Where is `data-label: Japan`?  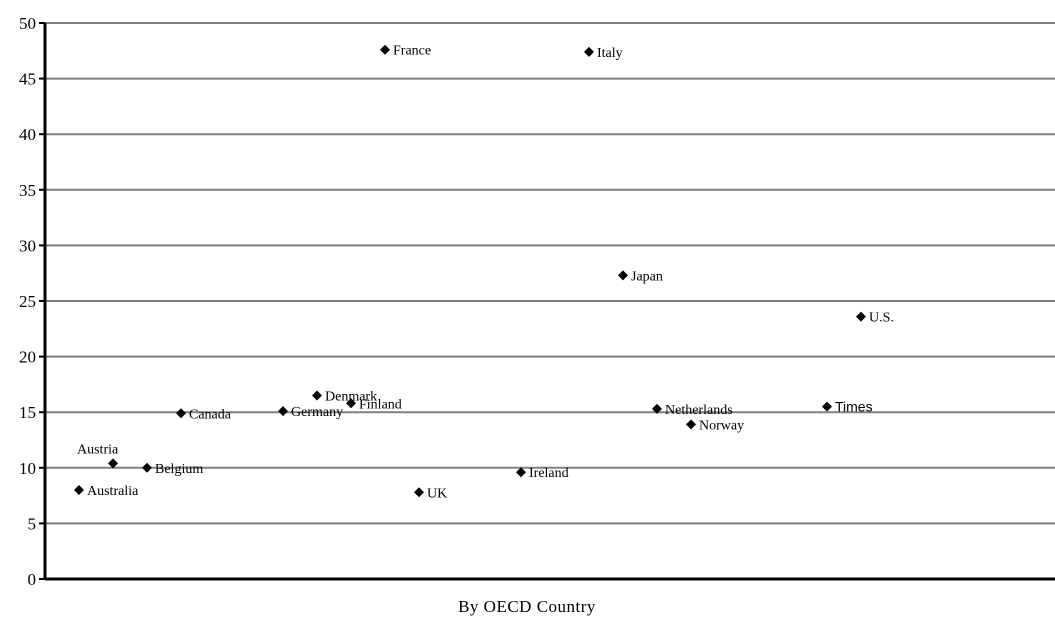 data-label: Japan is located at coordinates (647, 276).